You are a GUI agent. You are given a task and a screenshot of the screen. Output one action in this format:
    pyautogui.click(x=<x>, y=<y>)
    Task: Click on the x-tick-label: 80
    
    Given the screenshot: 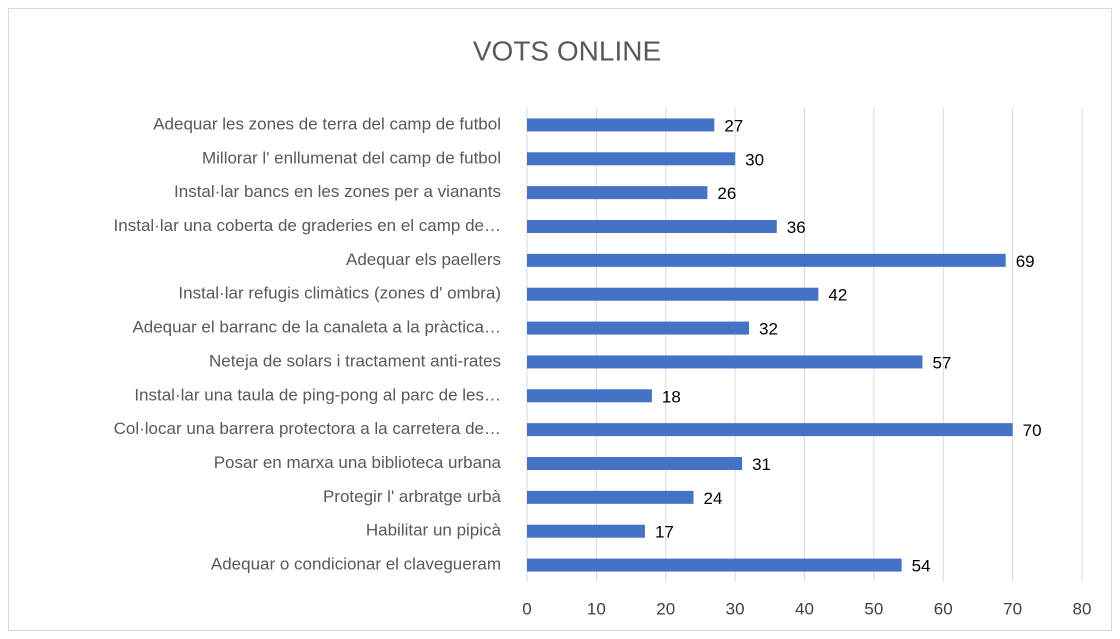 What is the action you would take?
    pyautogui.click(x=1082, y=608)
    